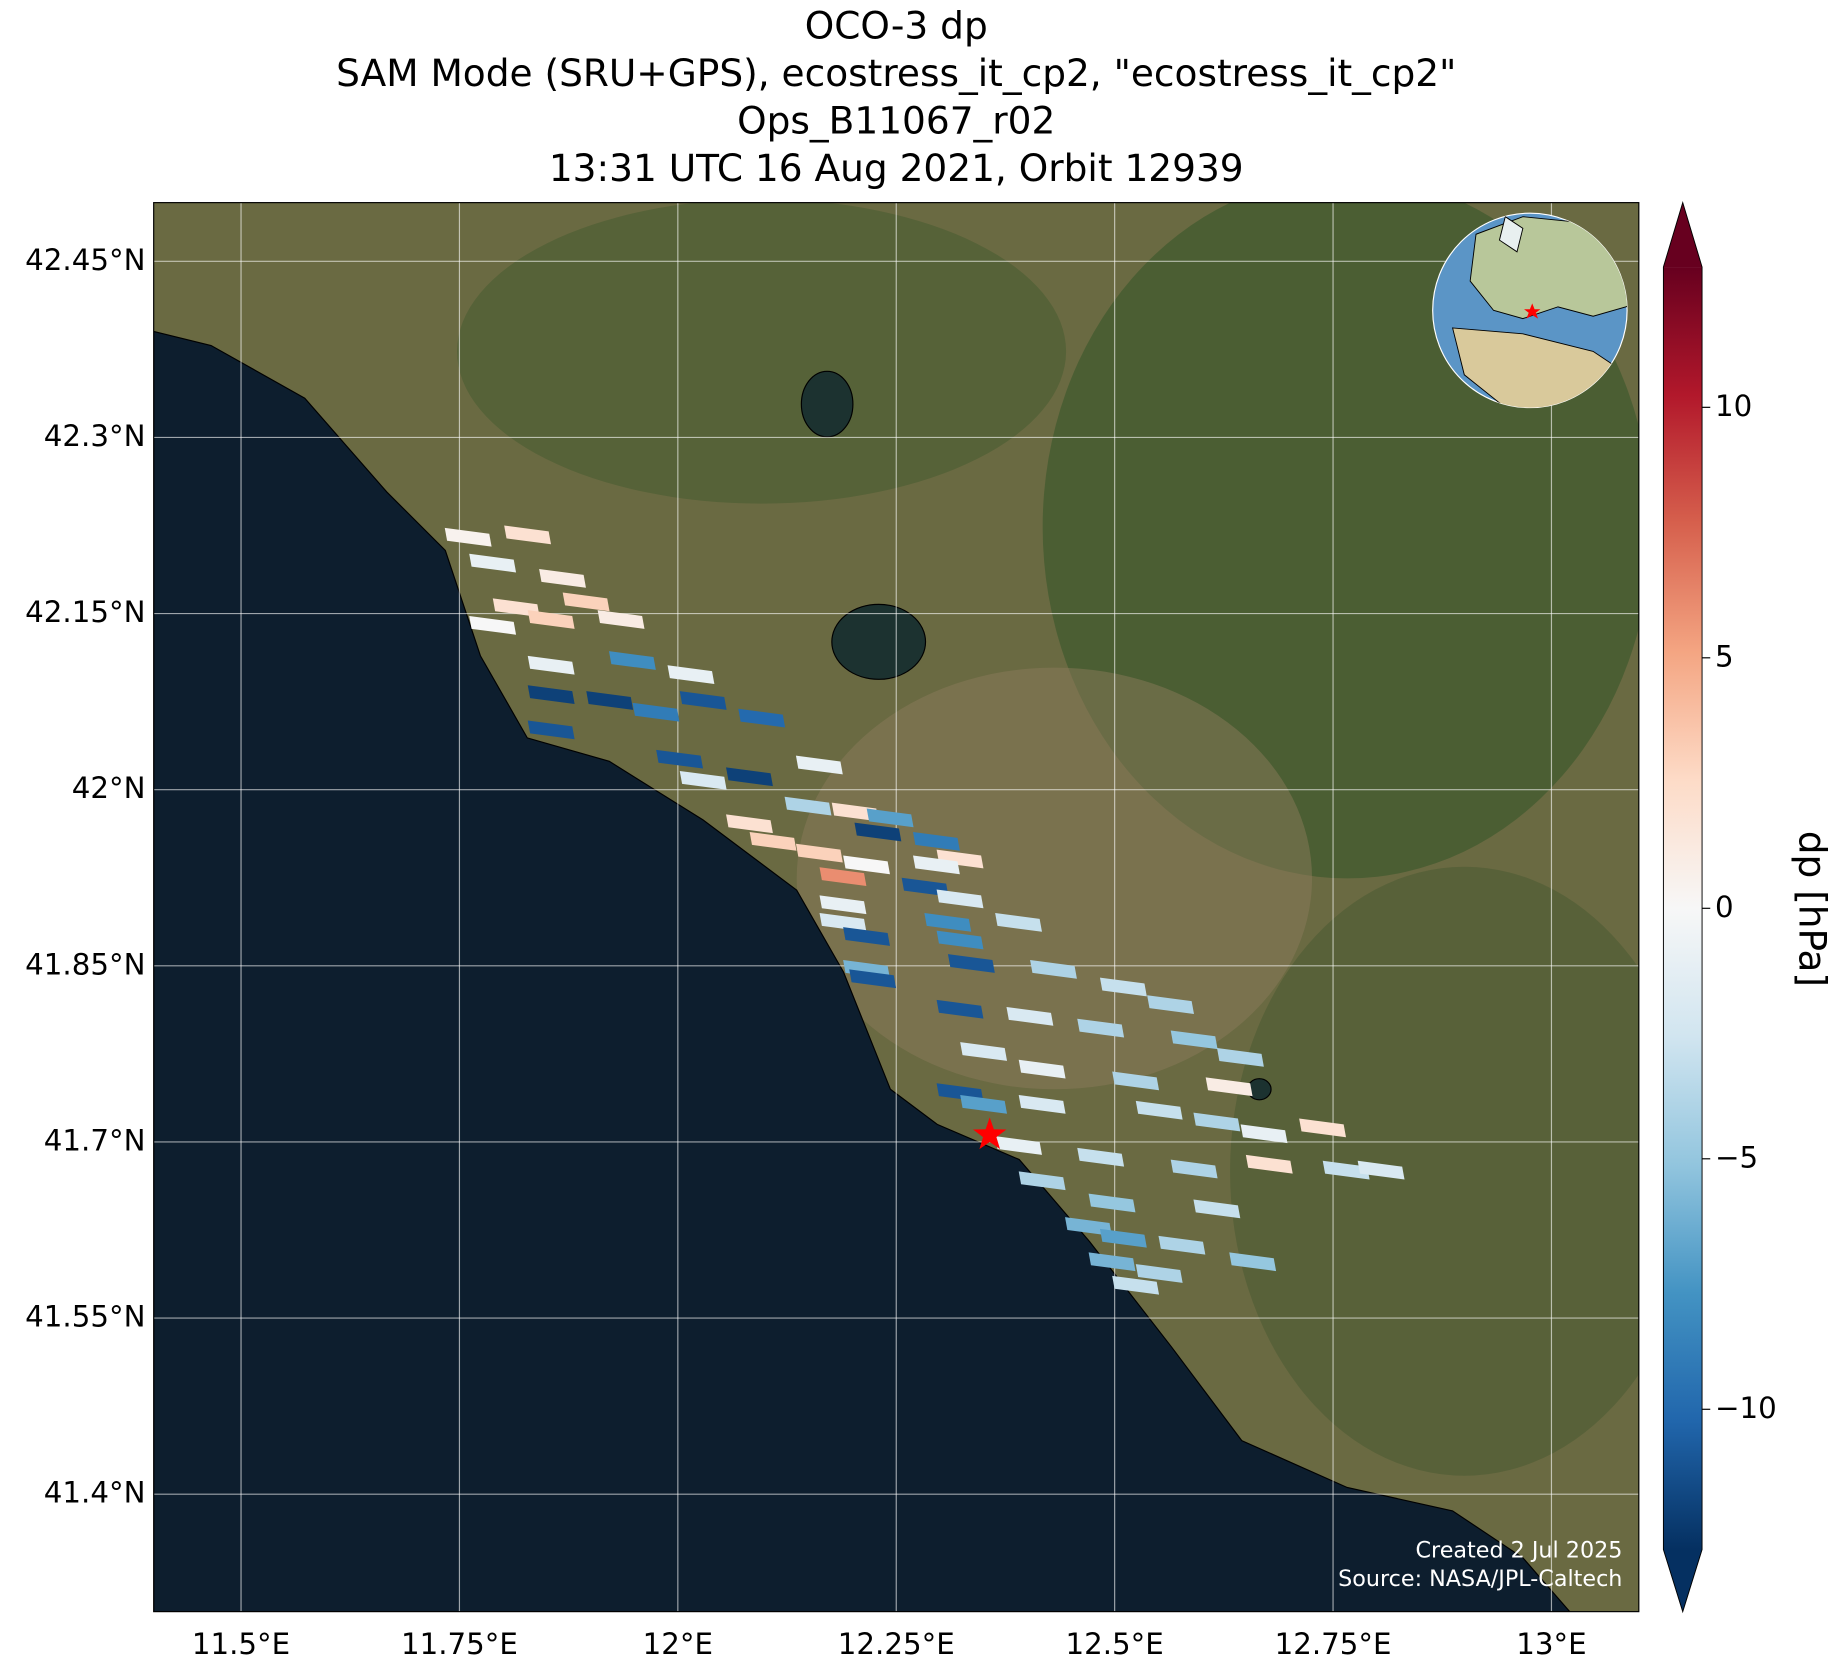 The image size is (1837, 1662). What do you see at coordinates (1530, 310) in the screenshot?
I see `globe-inset` at bounding box center [1530, 310].